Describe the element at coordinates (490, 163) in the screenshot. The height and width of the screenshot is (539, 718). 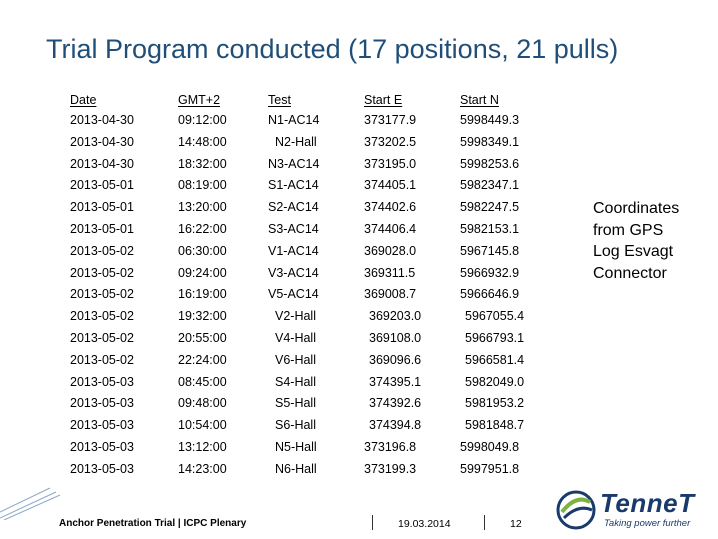
I see `start-n-cell: 5998253.6` at that location.